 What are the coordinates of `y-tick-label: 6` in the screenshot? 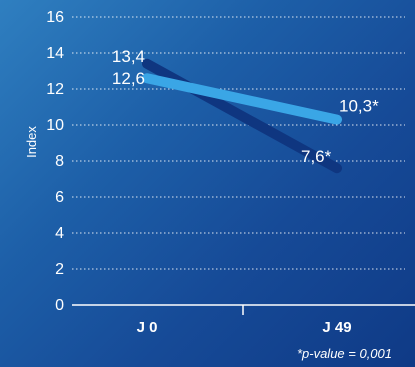 It's located at (59, 197).